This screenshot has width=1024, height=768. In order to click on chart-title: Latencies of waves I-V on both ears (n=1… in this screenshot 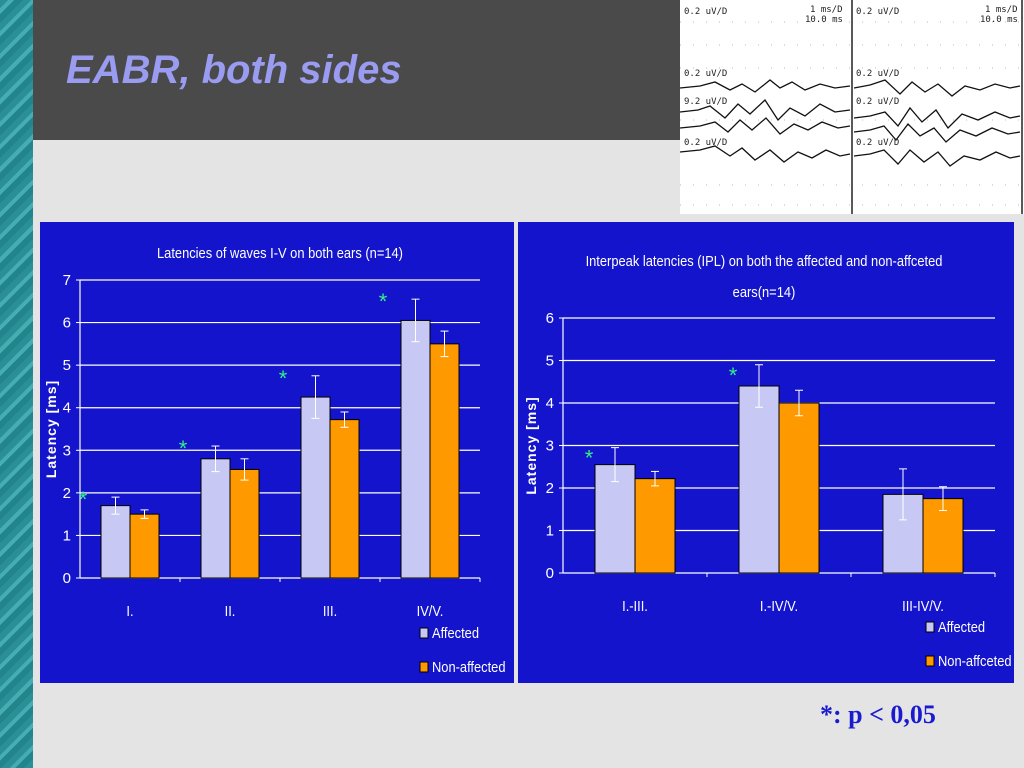, I will do `click(280, 252)`.